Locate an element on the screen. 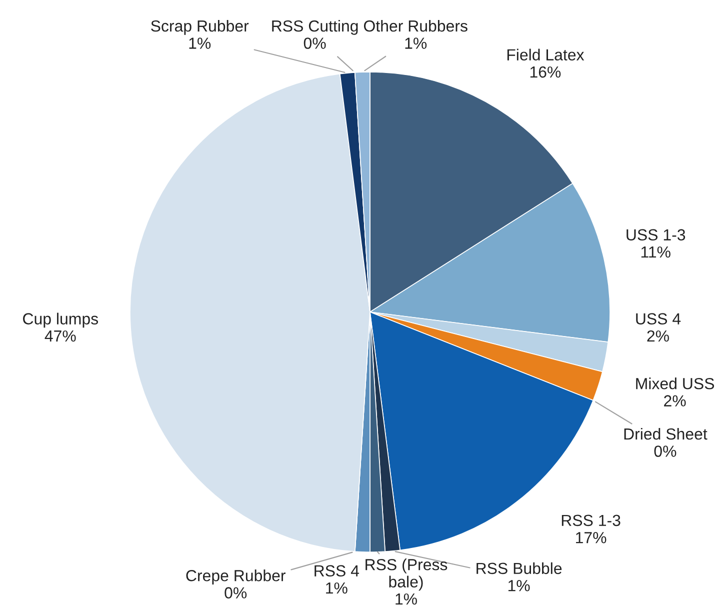 This screenshot has width=723, height=608. slice-label: Cup lumps is located at coordinates (60, 320).